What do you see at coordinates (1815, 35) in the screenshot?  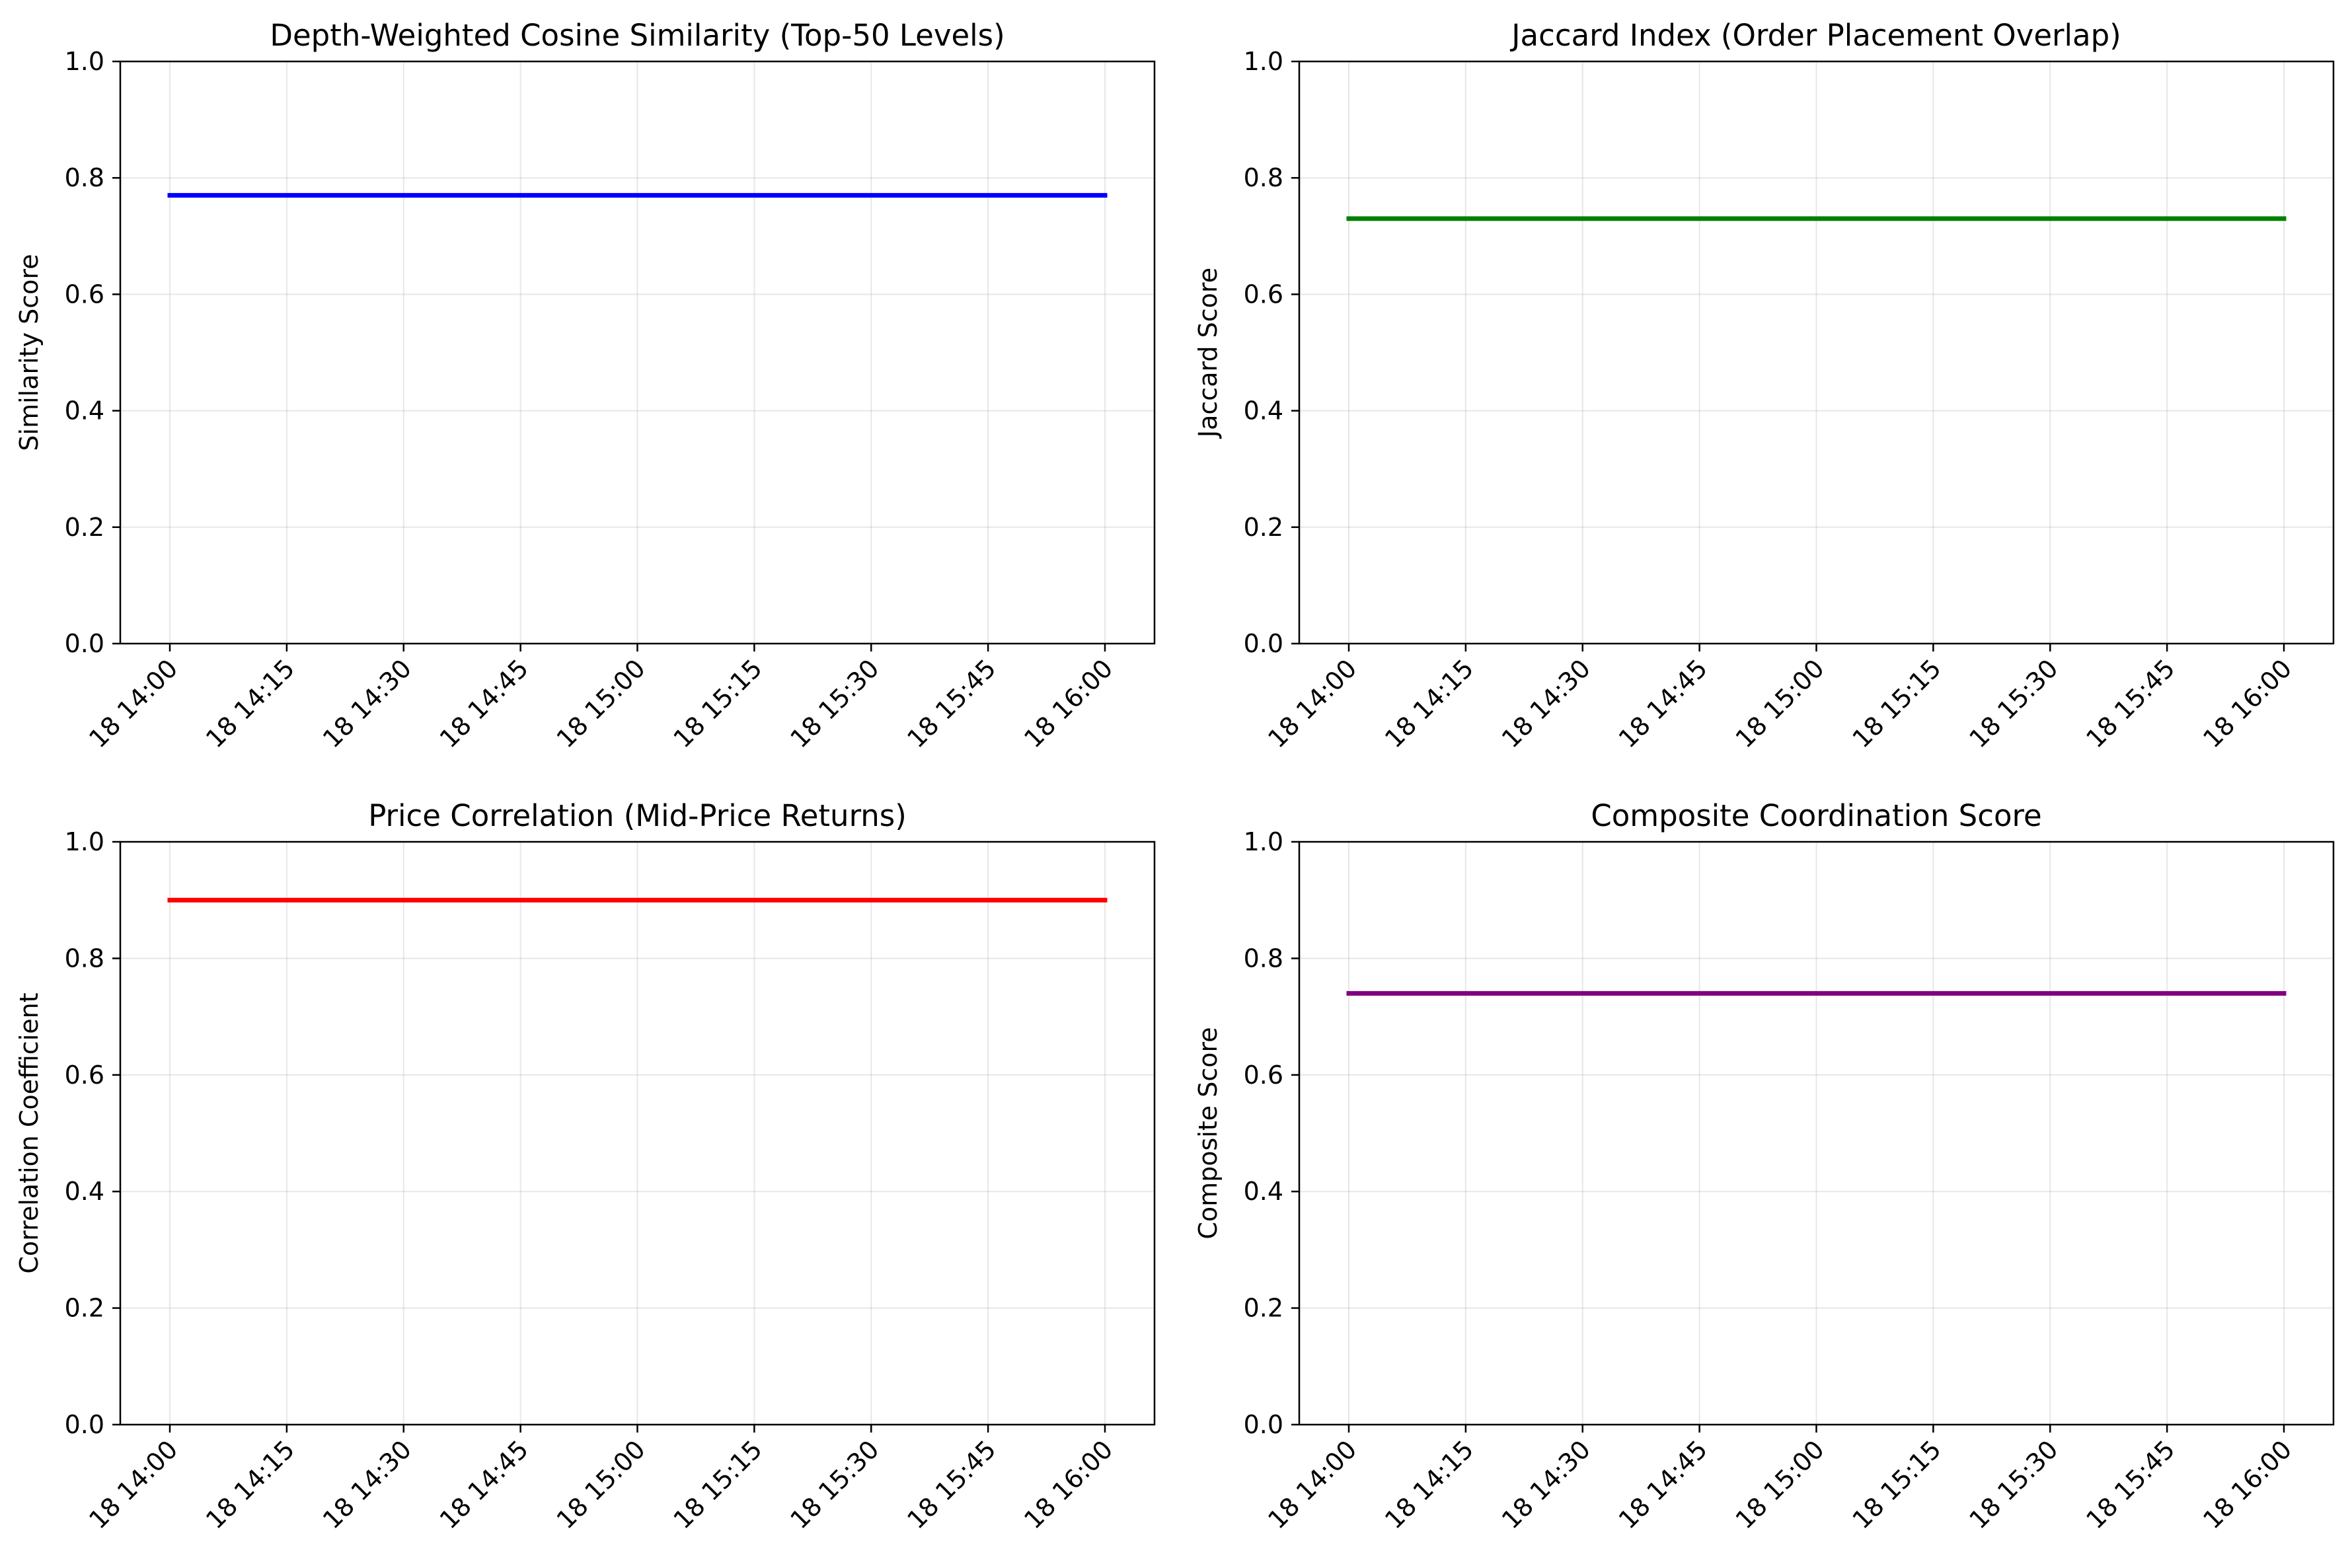 I see `chart-title: Jaccard Index (Order Placement Overlap)` at bounding box center [1815, 35].